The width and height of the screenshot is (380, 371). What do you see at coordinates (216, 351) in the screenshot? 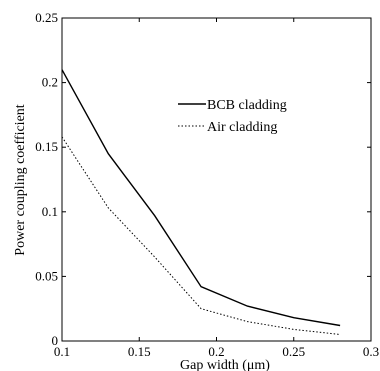
I see `x-tick-label: 0.2` at bounding box center [216, 351].